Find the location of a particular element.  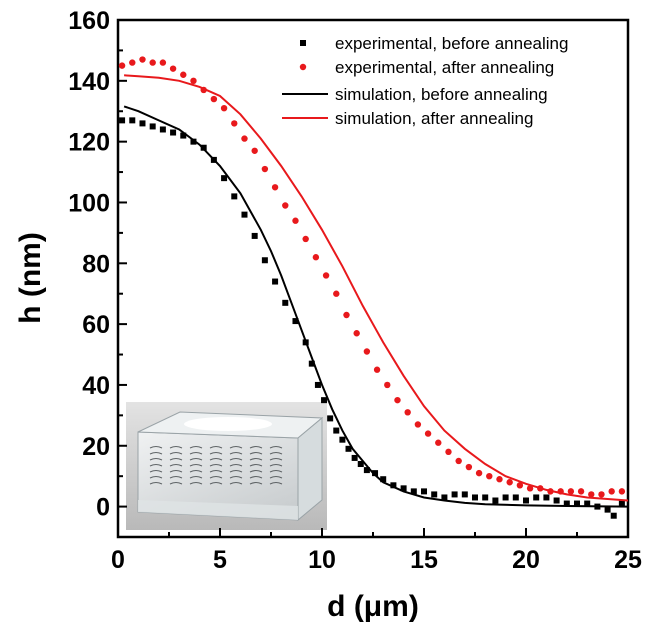

x-tick-label: 5 is located at coordinates (220, 560).